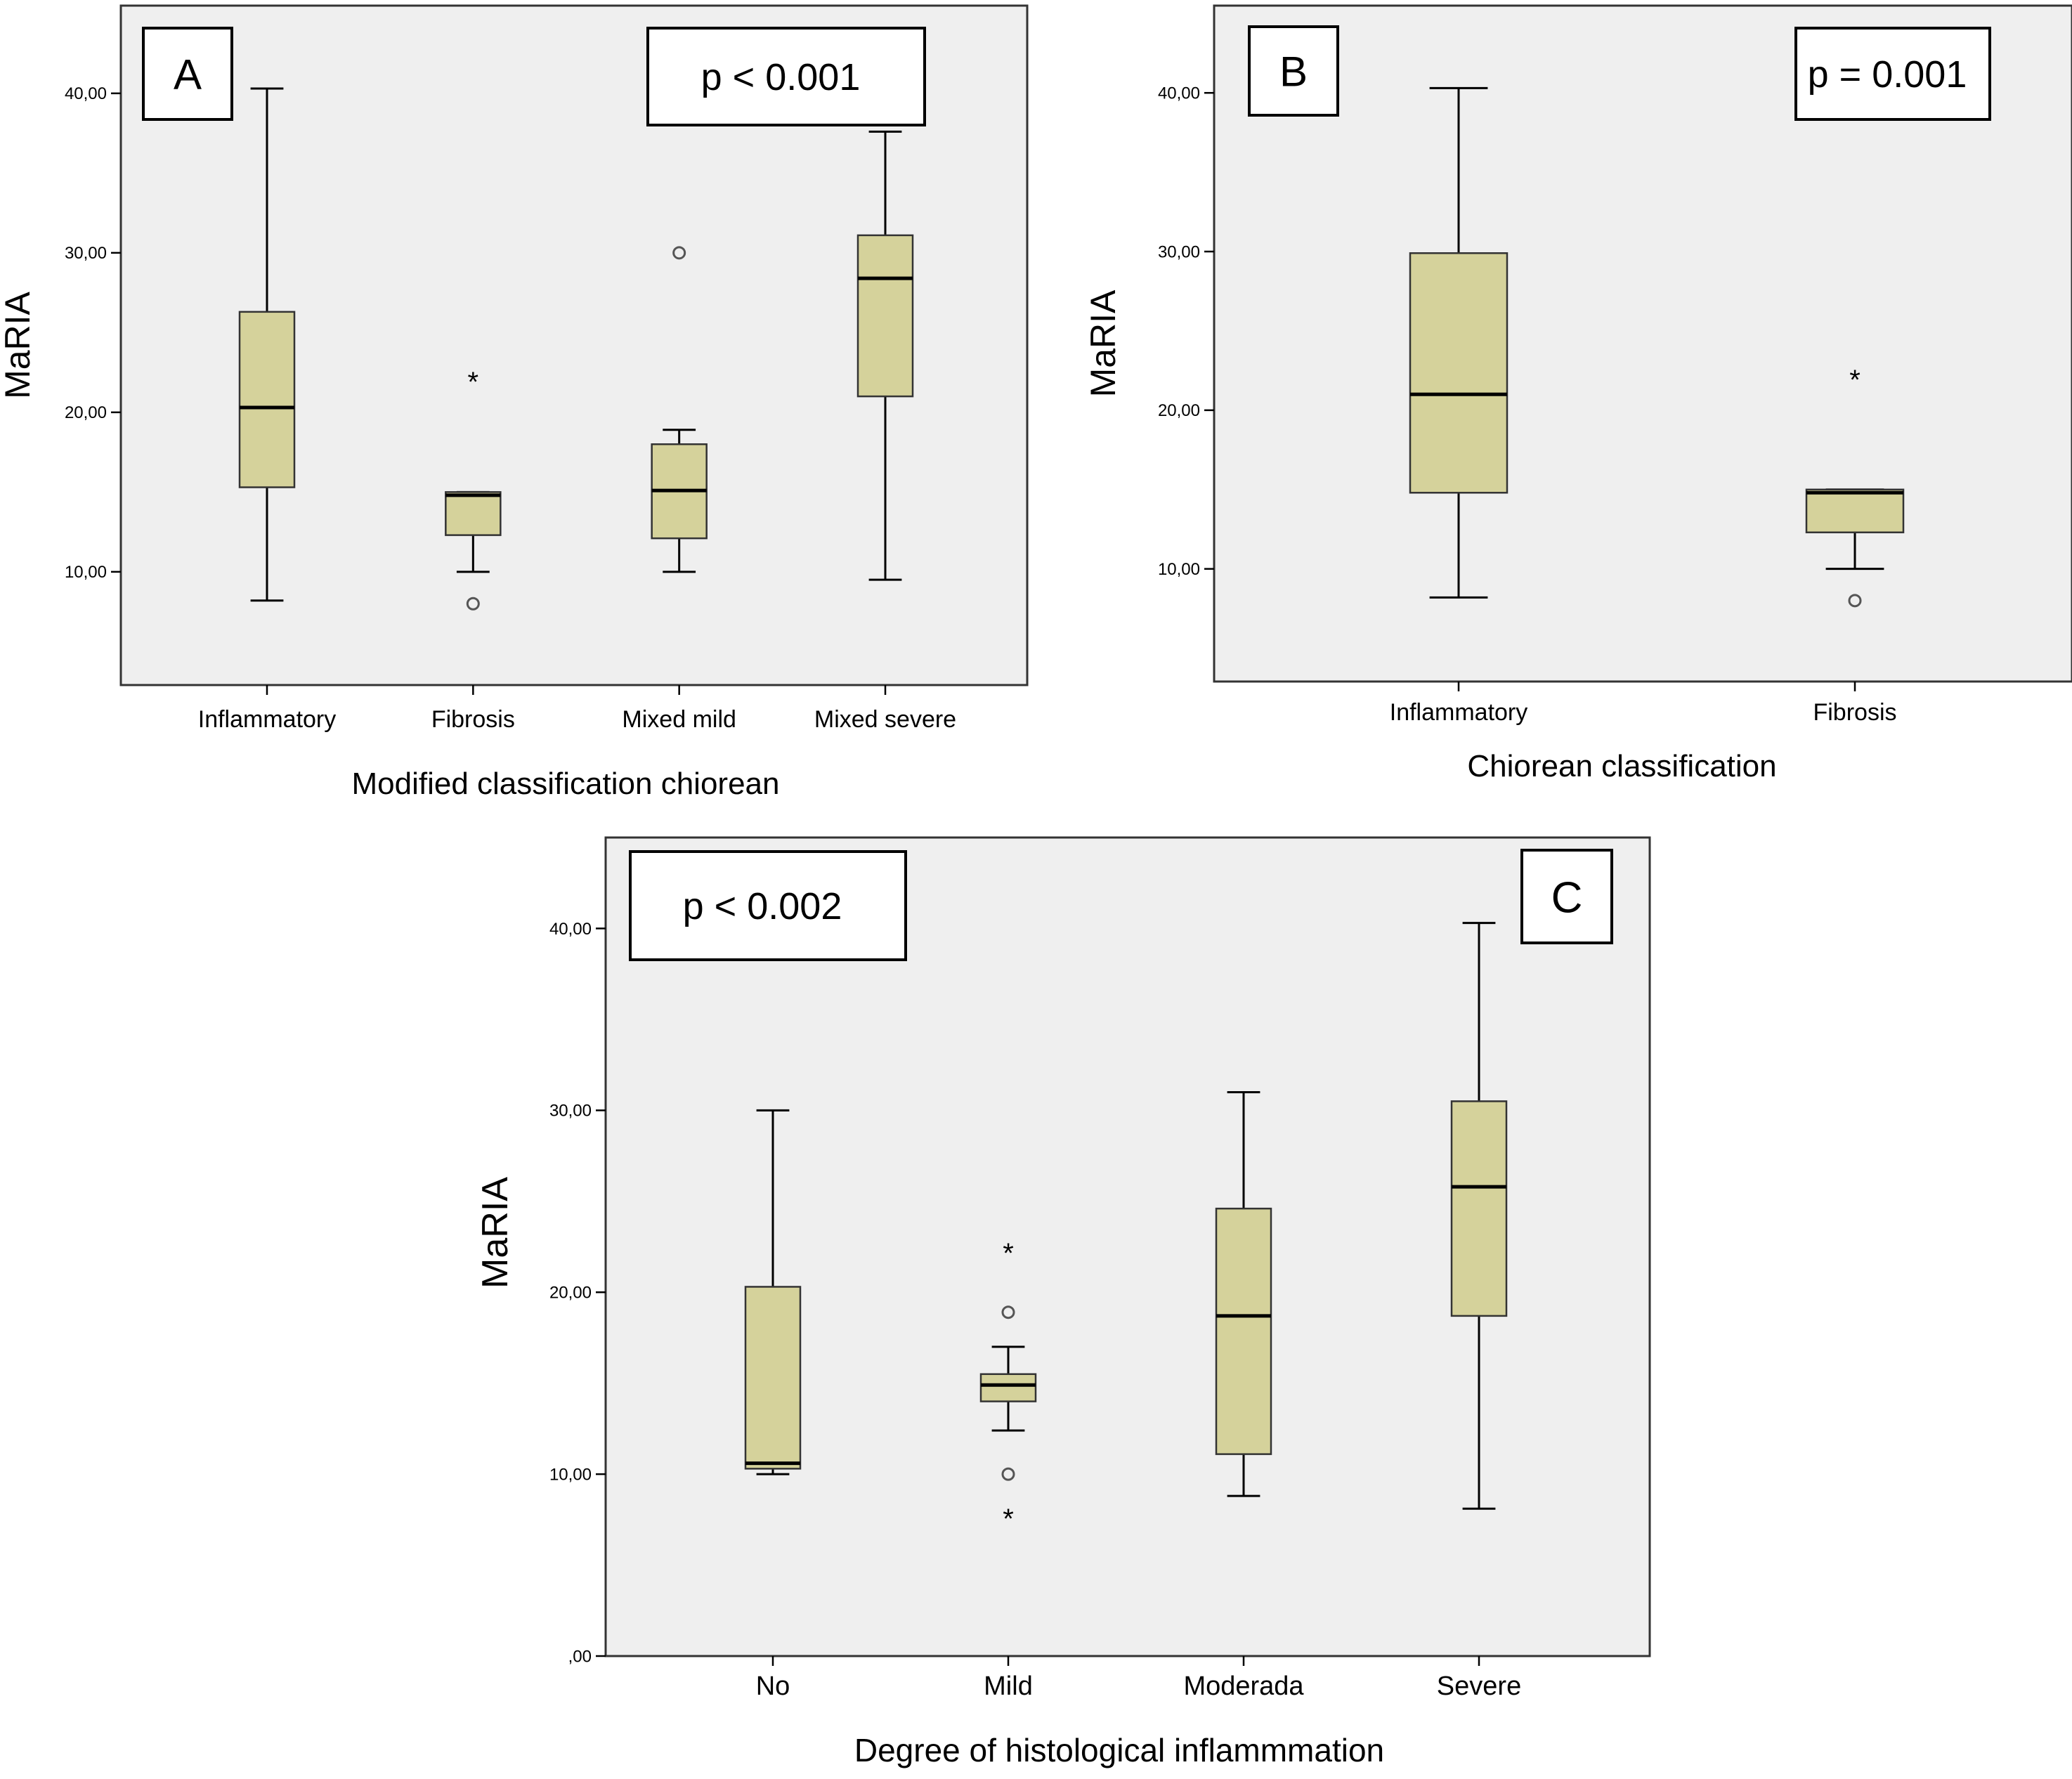  I want to click on p-value-label: p = 0.001, so click(1887, 74).